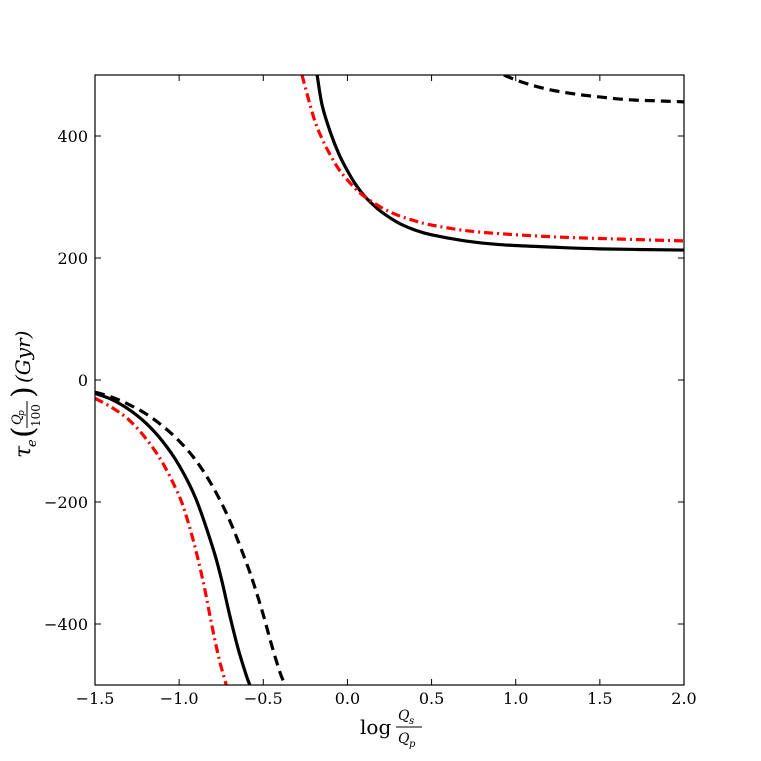  I want to click on x-tick-label: −0.5, so click(263, 698).